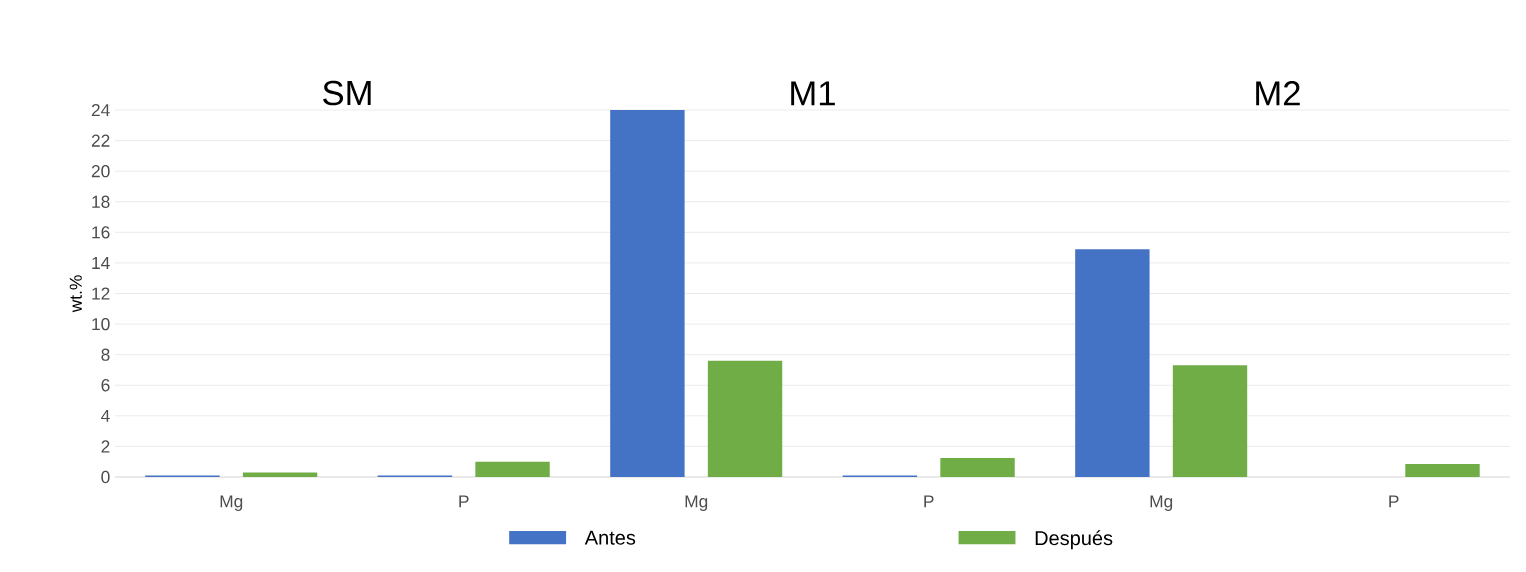 The image size is (1526, 572). Describe the element at coordinates (1074, 540) in the screenshot. I see `legend-label: Después` at that location.